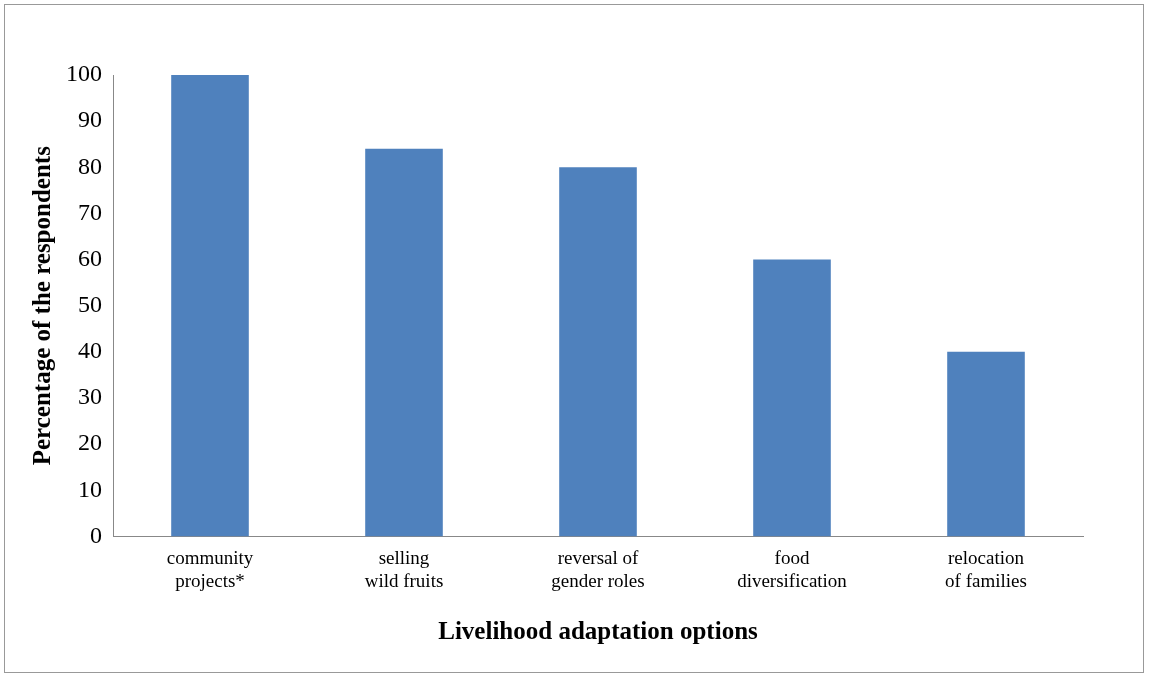  I want to click on x-axis-title: Livelihood adaptation options, so click(598, 631).